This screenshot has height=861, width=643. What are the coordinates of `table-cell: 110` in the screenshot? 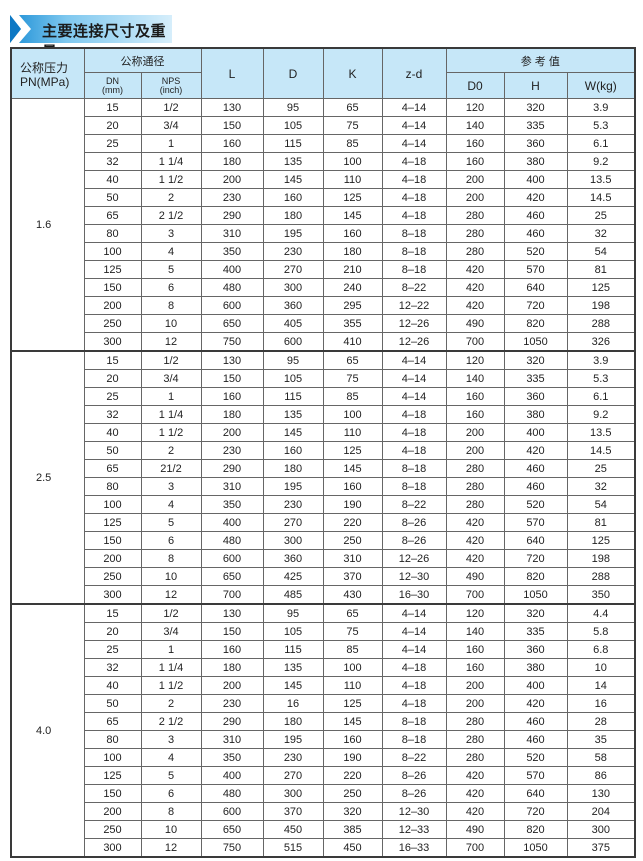 It's located at (352, 432).